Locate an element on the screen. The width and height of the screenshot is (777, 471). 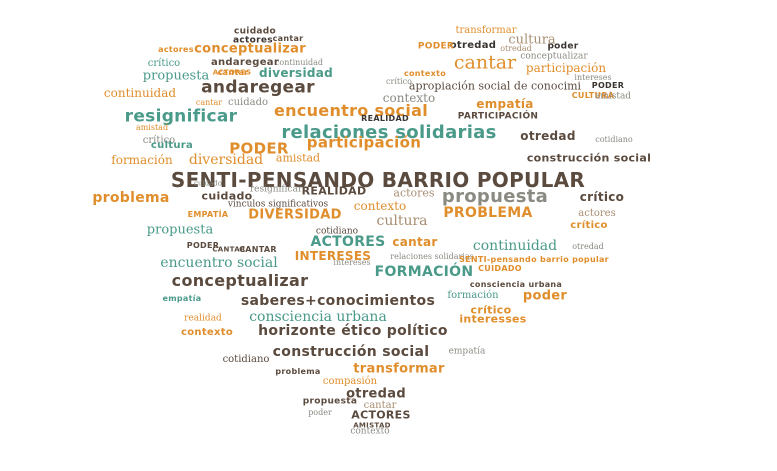
word: CUIDADO is located at coordinates (500, 268).